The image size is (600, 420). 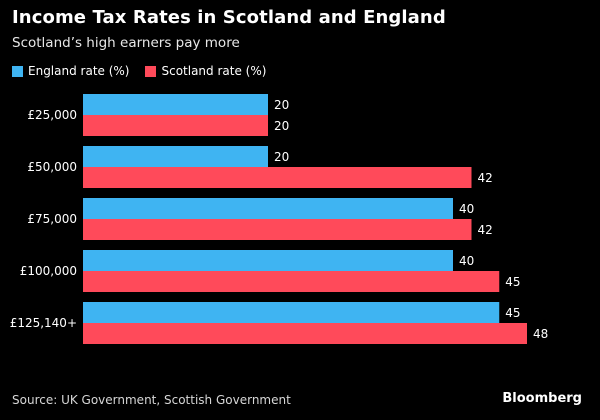 What do you see at coordinates (214, 71) in the screenshot?
I see `legend-label-scotland: Scotland rate (%)` at bounding box center [214, 71].